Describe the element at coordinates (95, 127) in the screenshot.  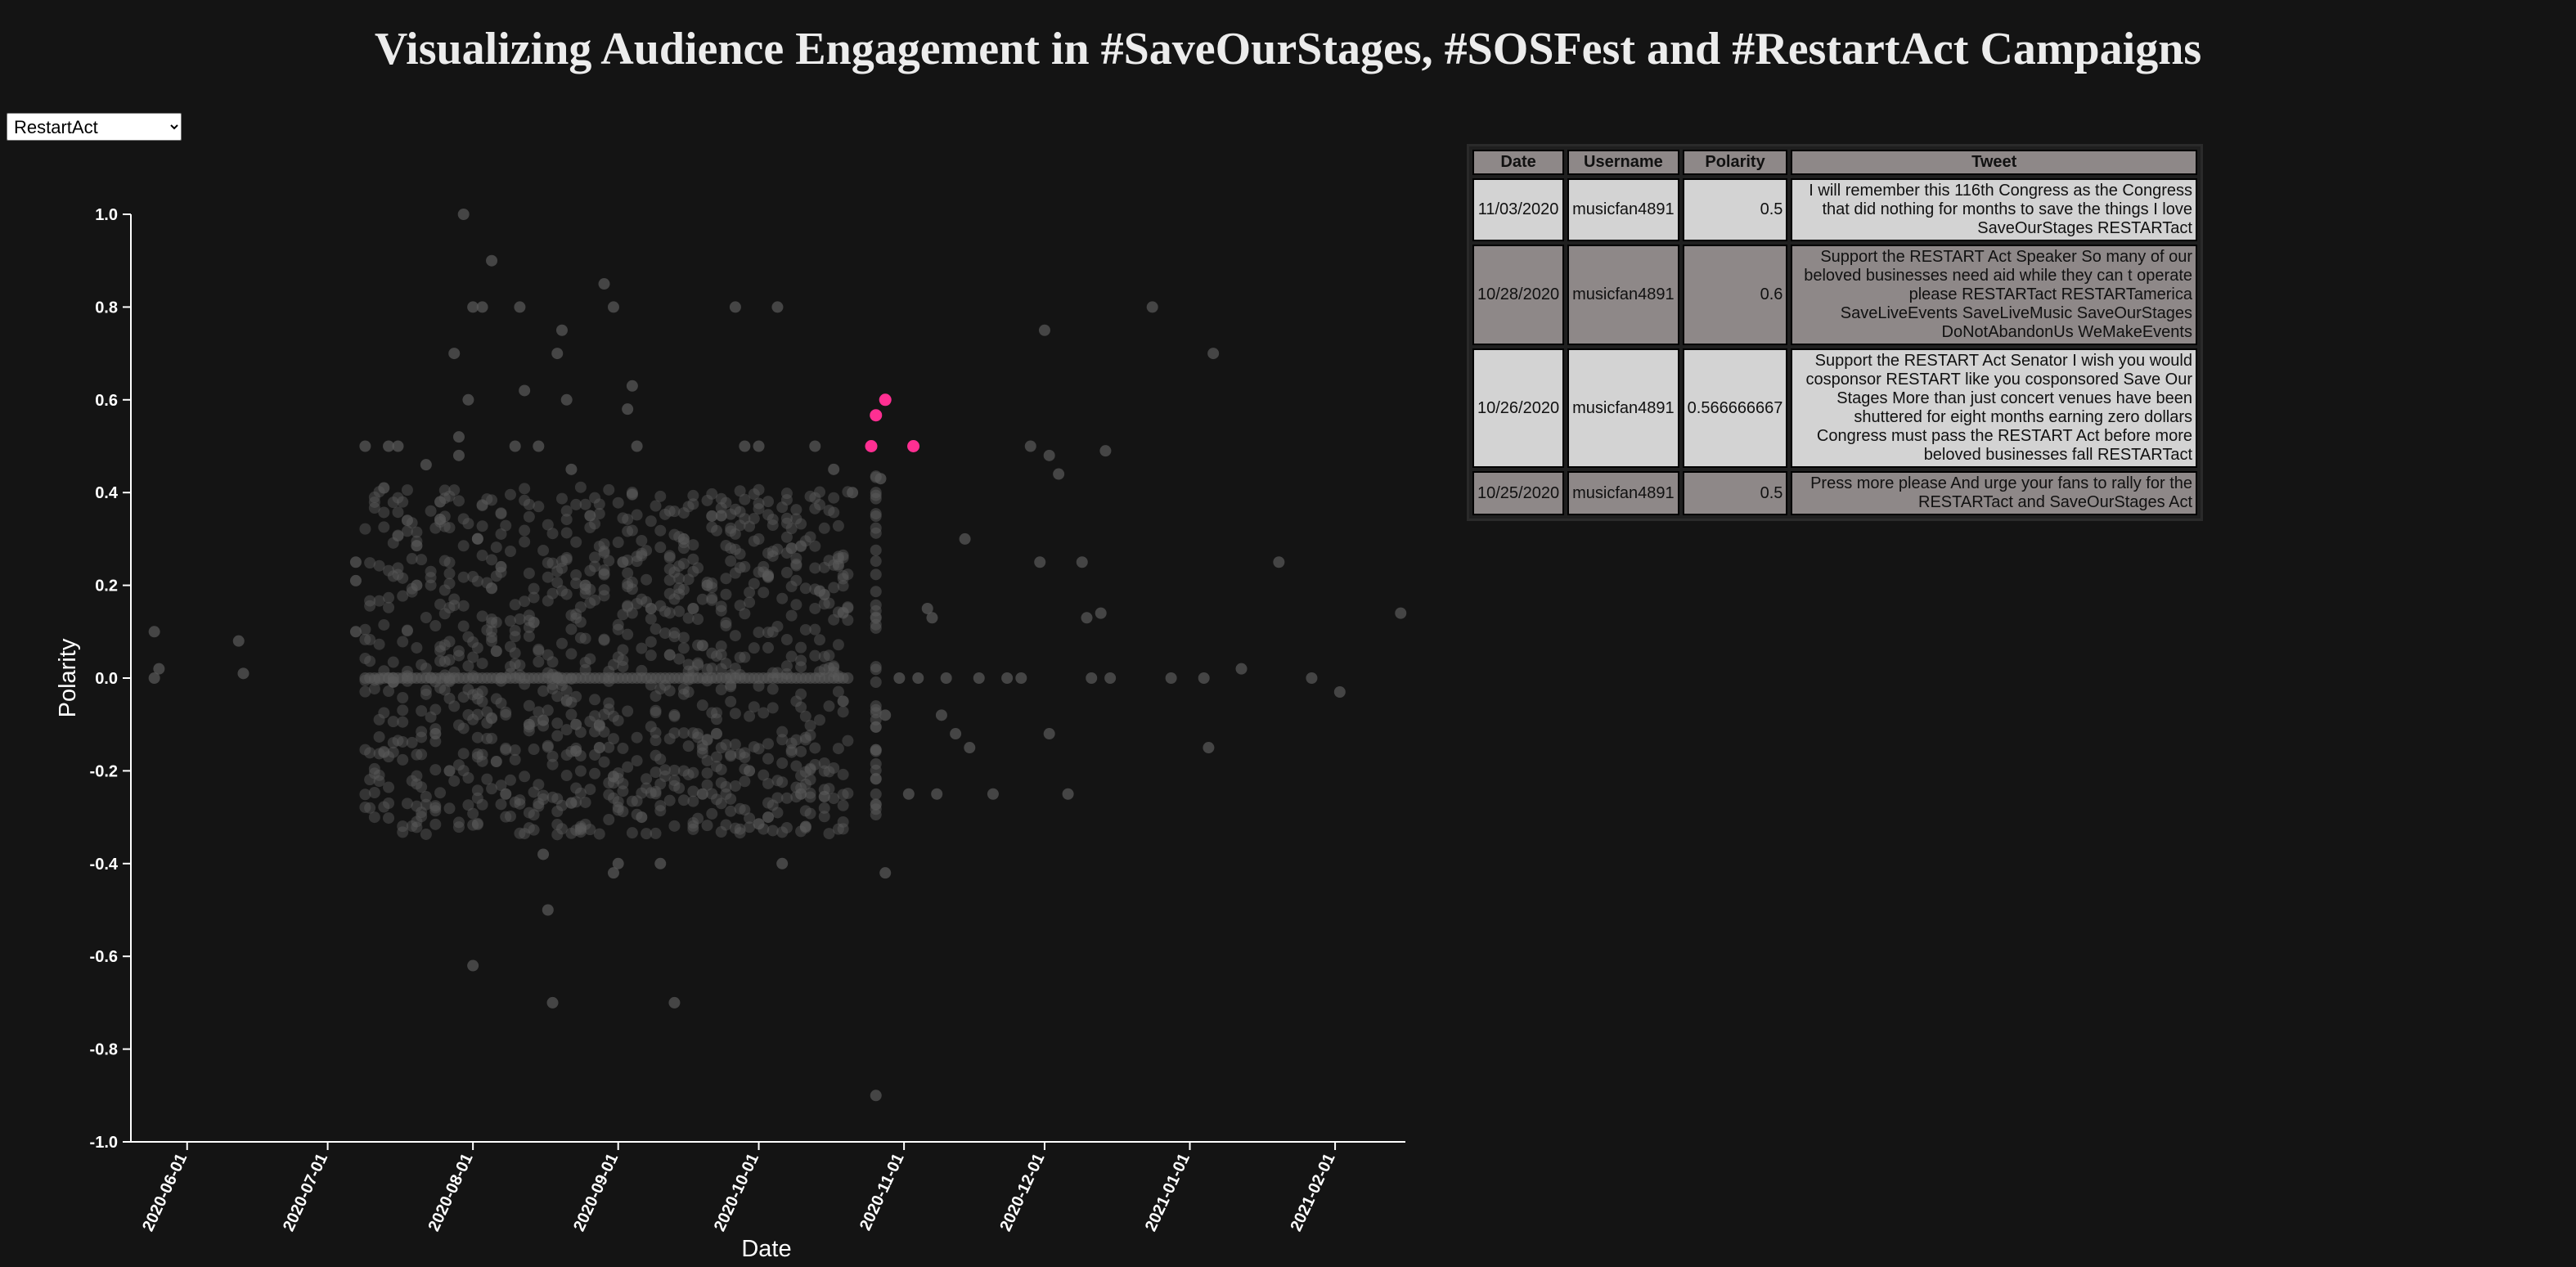
I see `campaign-dropdown: RestartAct` at that location.